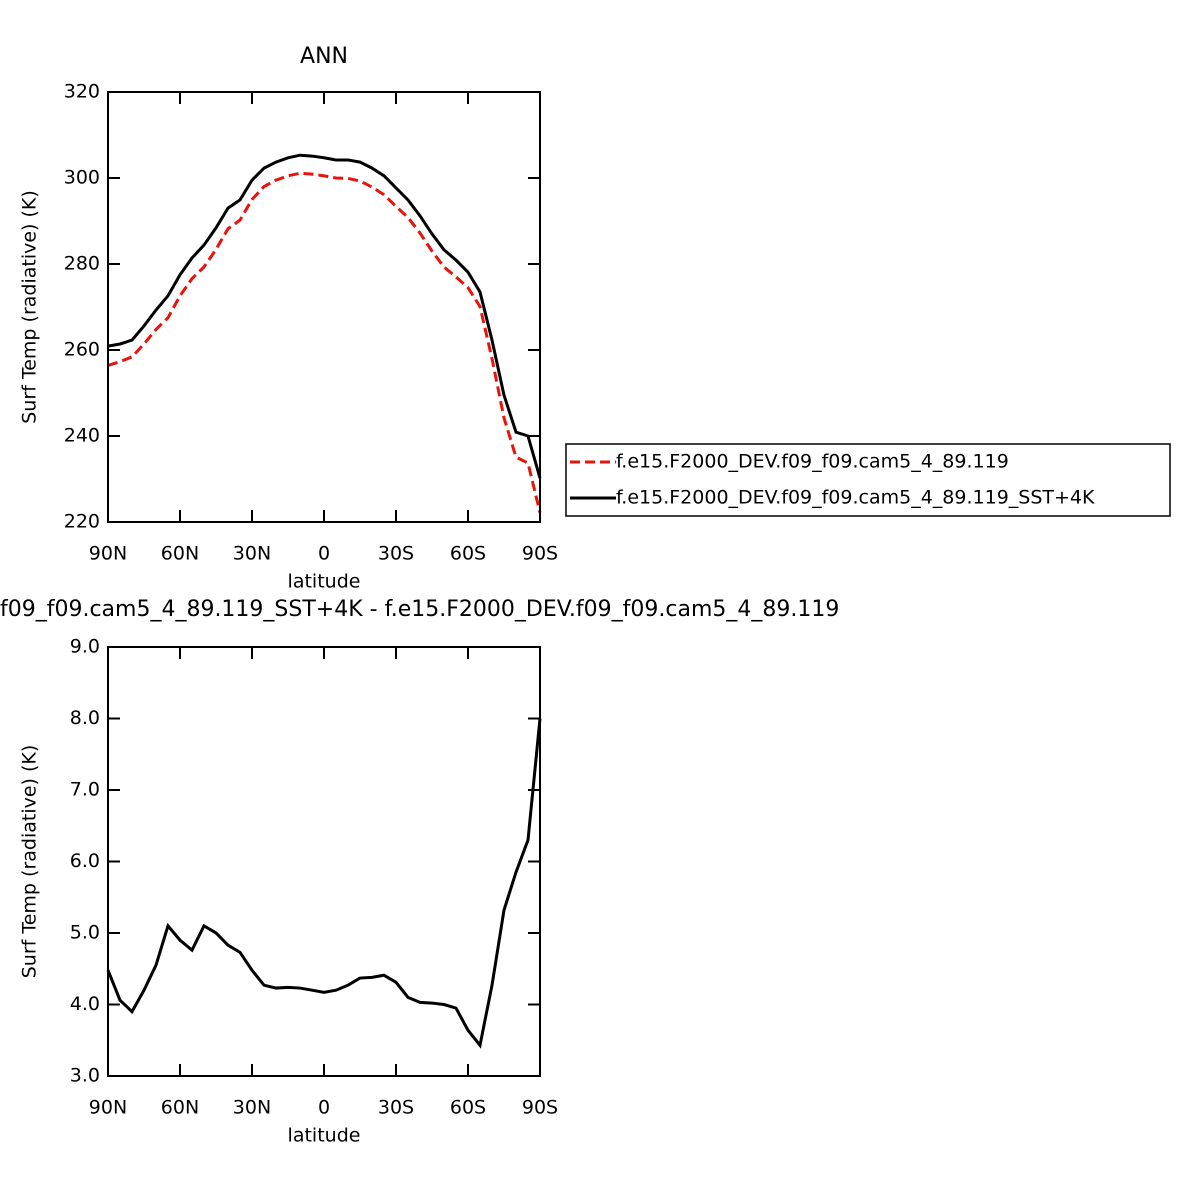 The height and width of the screenshot is (1191, 1188). What do you see at coordinates (85, 718) in the screenshot?
I see `y-tick-label: 8.0` at bounding box center [85, 718].